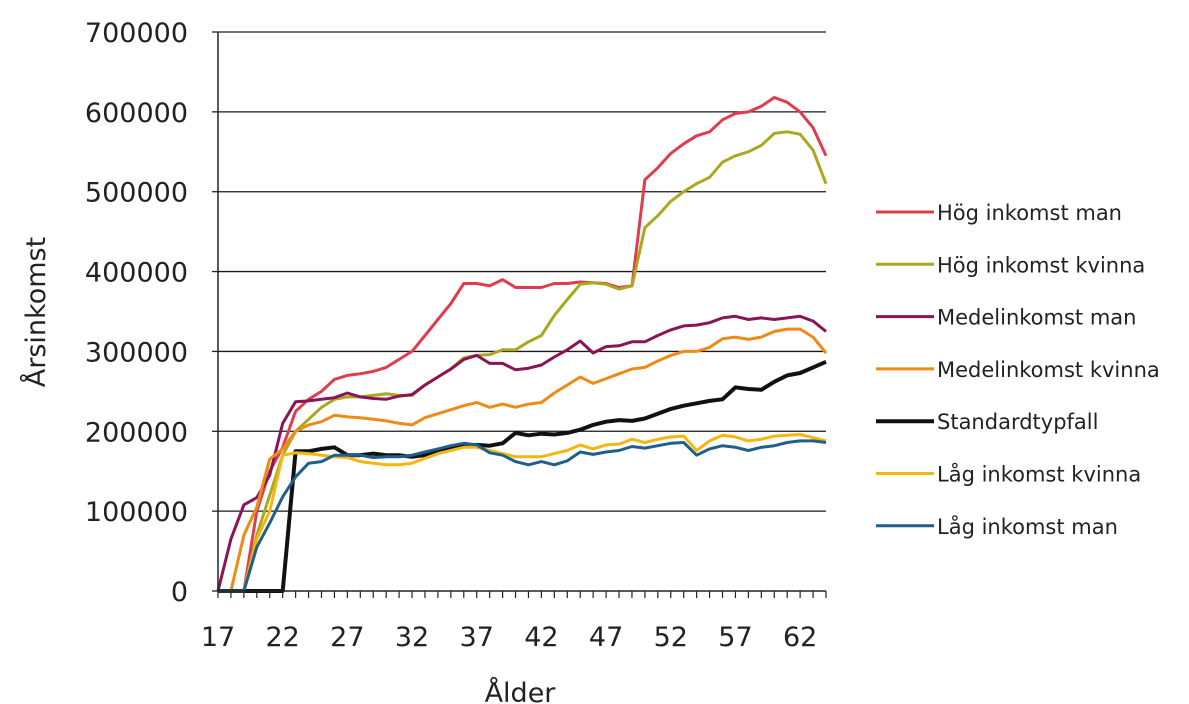 This screenshot has width=1189, height=704. Describe the element at coordinates (136, 512) in the screenshot. I see `y-tick-label: 100000` at that location.